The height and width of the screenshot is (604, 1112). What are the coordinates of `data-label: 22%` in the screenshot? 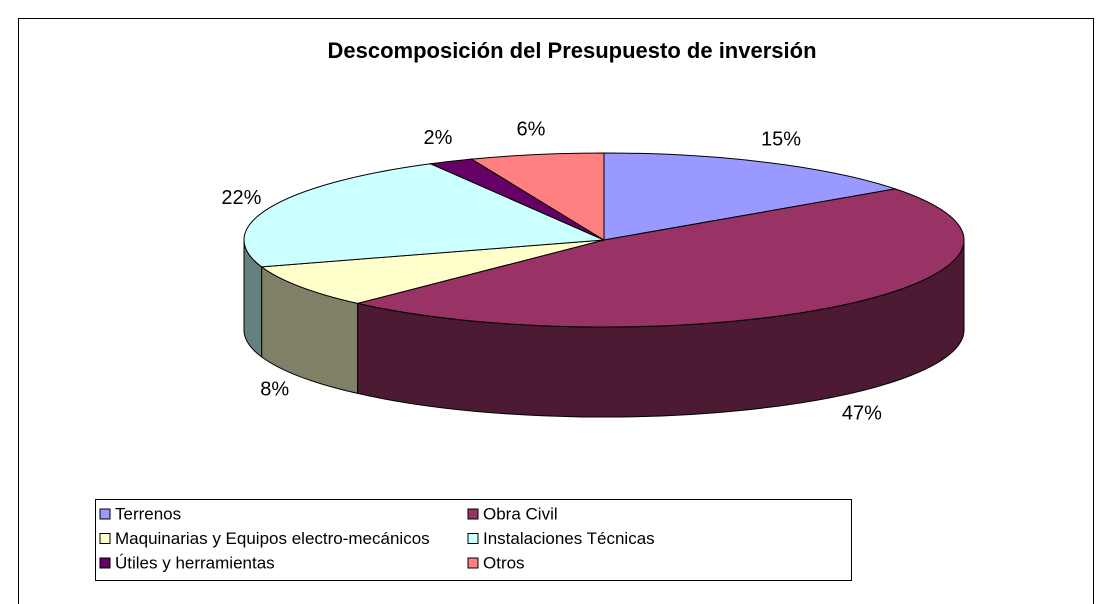 It's located at (241, 198).